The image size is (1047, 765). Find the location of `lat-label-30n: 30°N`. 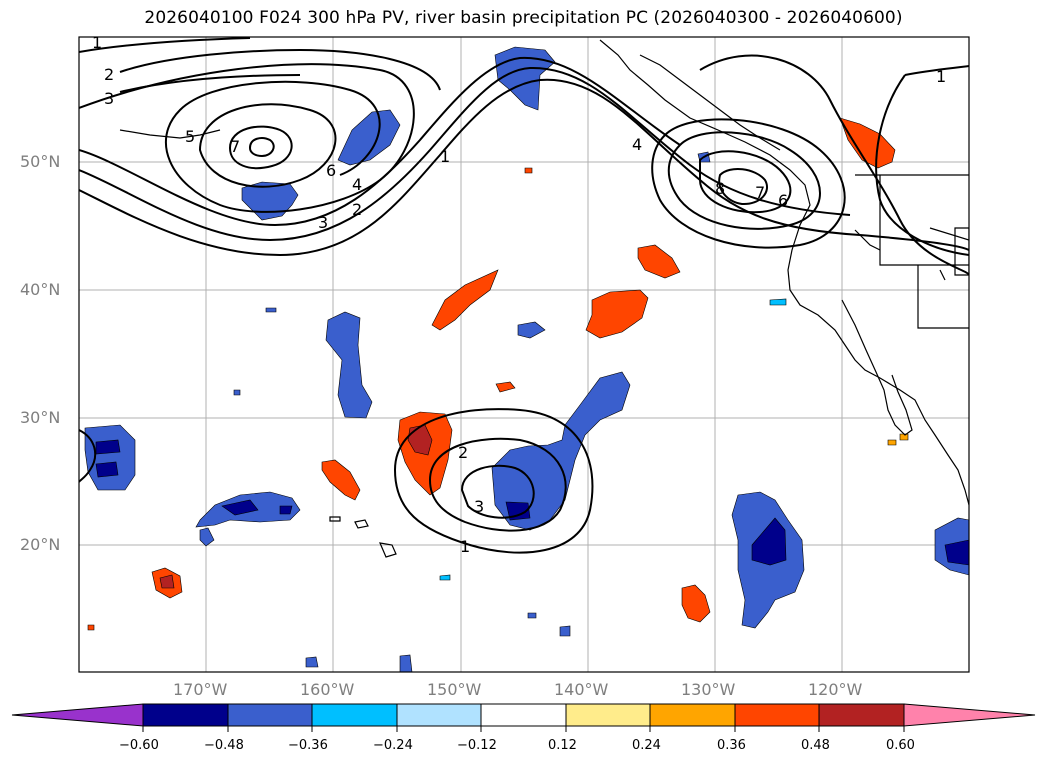

lat-label-30n: 30°N is located at coordinates (40, 417).